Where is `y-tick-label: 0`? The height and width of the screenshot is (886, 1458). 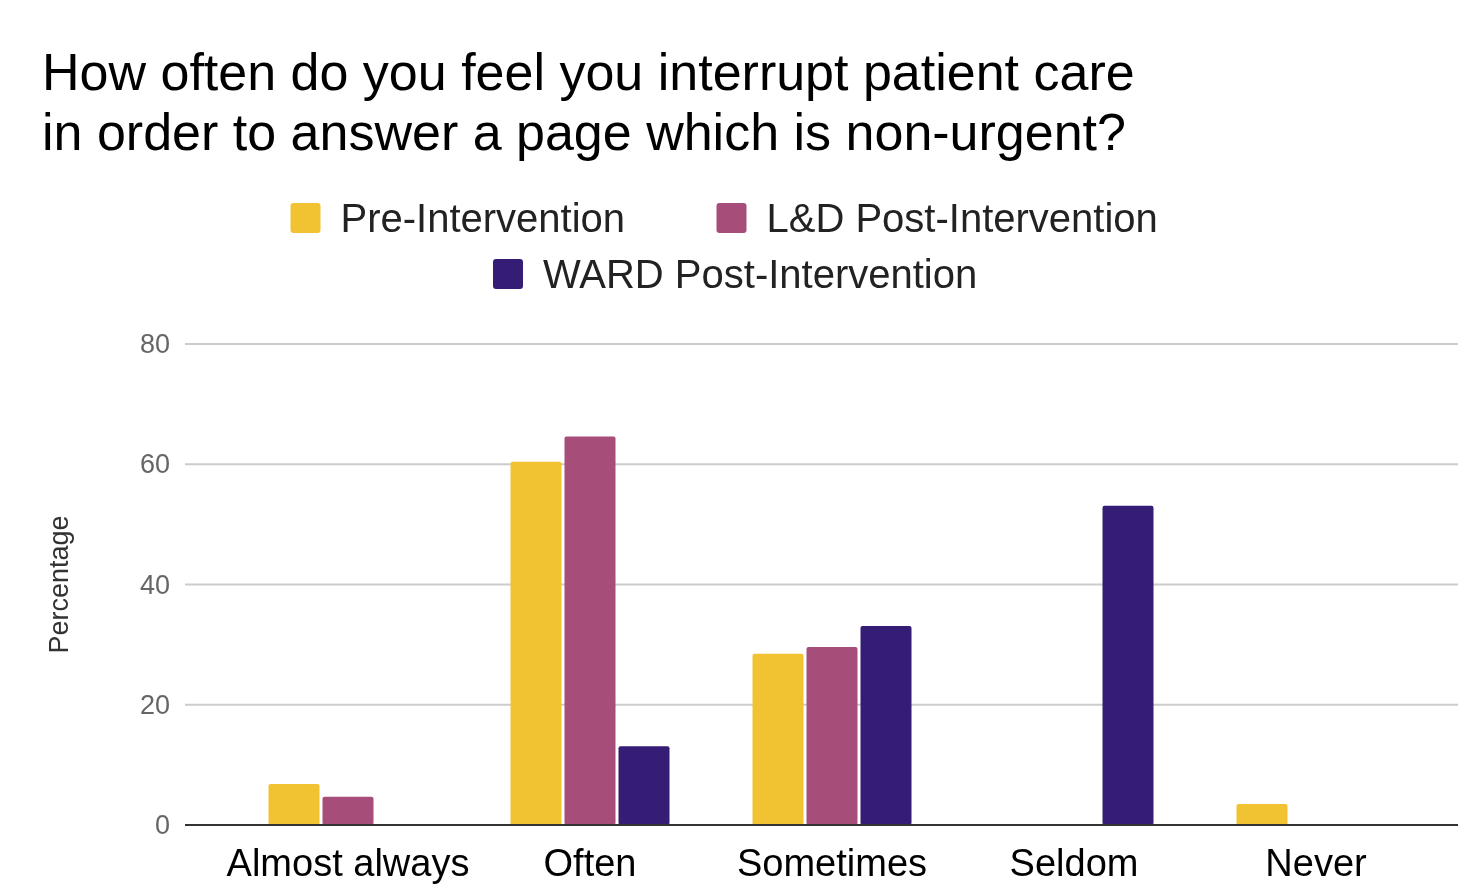
y-tick-label: 0 is located at coordinates (162, 825).